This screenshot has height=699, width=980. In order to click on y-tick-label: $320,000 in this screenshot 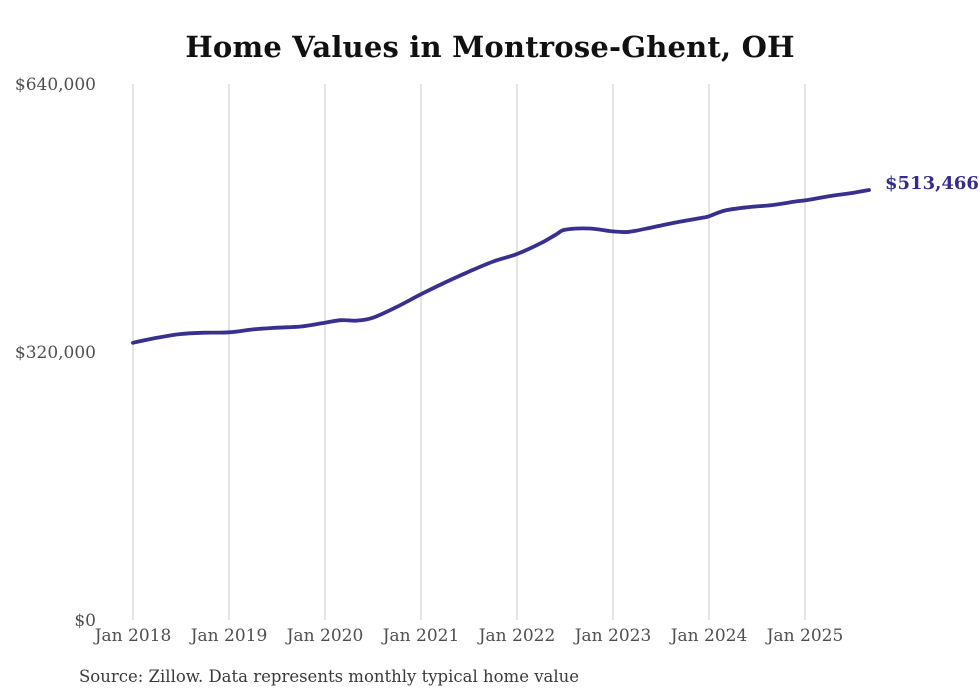, I will do `click(55, 353)`.